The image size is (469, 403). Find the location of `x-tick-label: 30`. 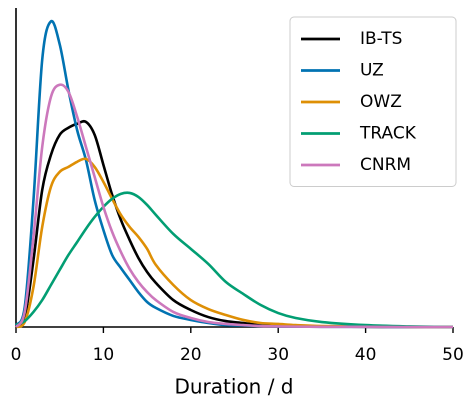

x-tick-label: 30 is located at coordinates (278, 355).